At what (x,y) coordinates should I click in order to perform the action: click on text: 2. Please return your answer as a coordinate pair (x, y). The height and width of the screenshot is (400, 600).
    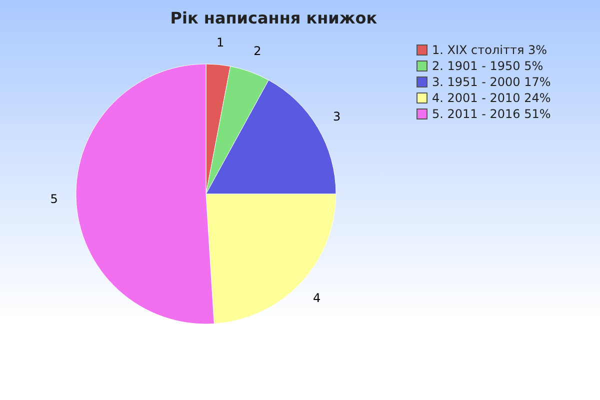
    Looking at the image, I should click on (258, 51).